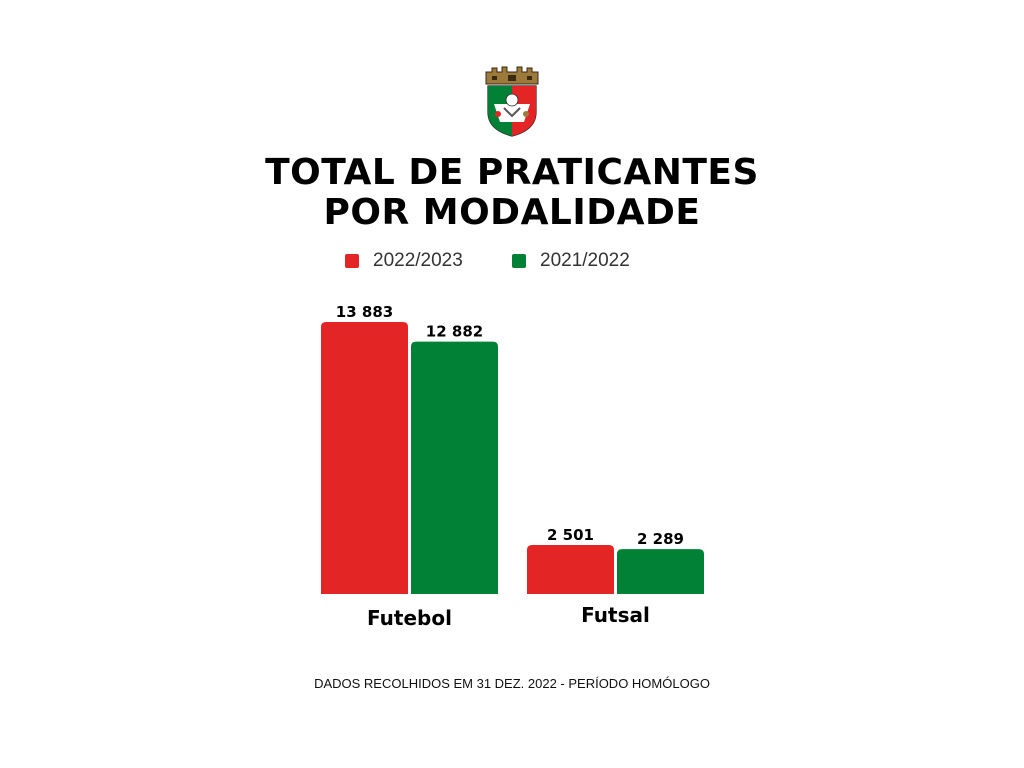  I want to click on data-label: 12 882, so click(454, 332).